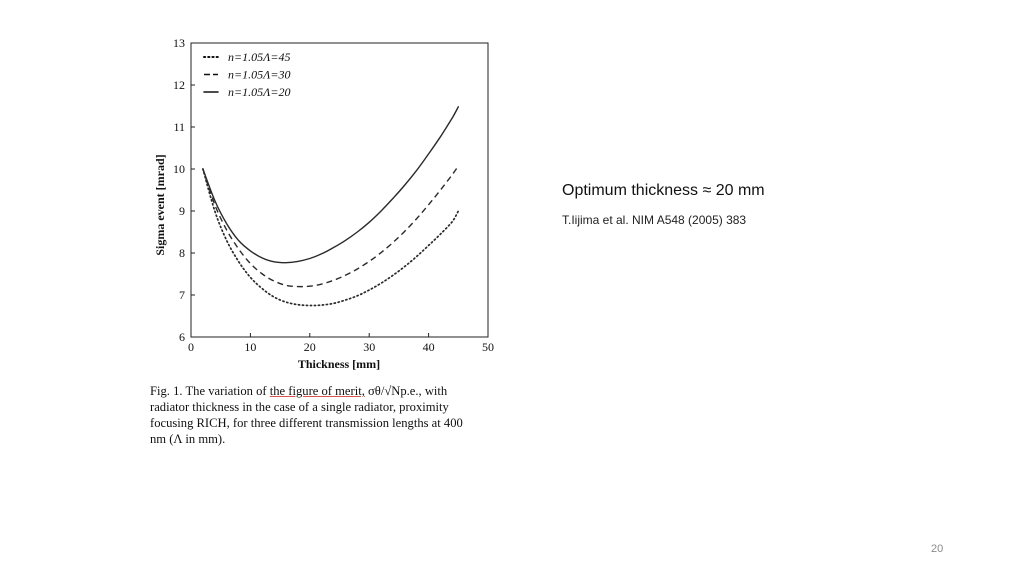 The height and width of the screenshot is (576, 1024). I want to click on x-tick-label: 30, so click(369, 347).